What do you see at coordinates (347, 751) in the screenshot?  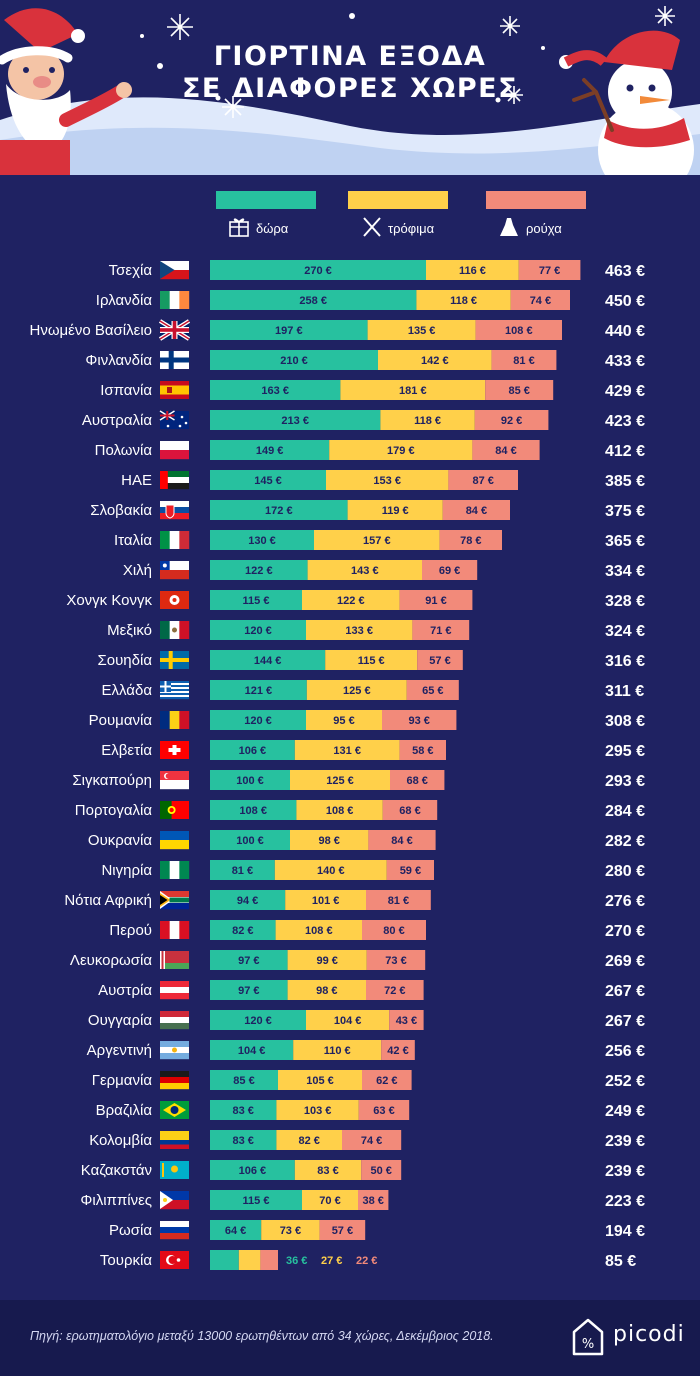 I see `bar-value-label-food: 131 €` at bounding box center [347, 751].